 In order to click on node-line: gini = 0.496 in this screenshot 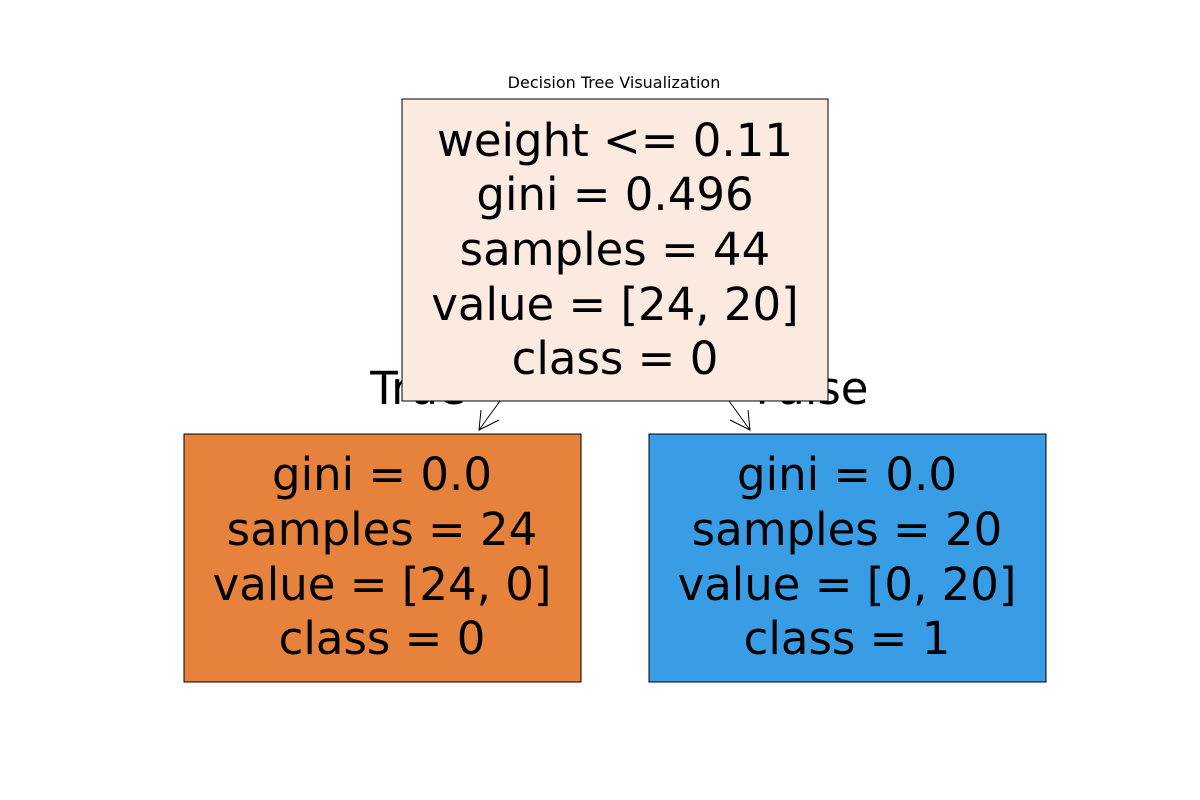, I will do `click(614, 194)`.